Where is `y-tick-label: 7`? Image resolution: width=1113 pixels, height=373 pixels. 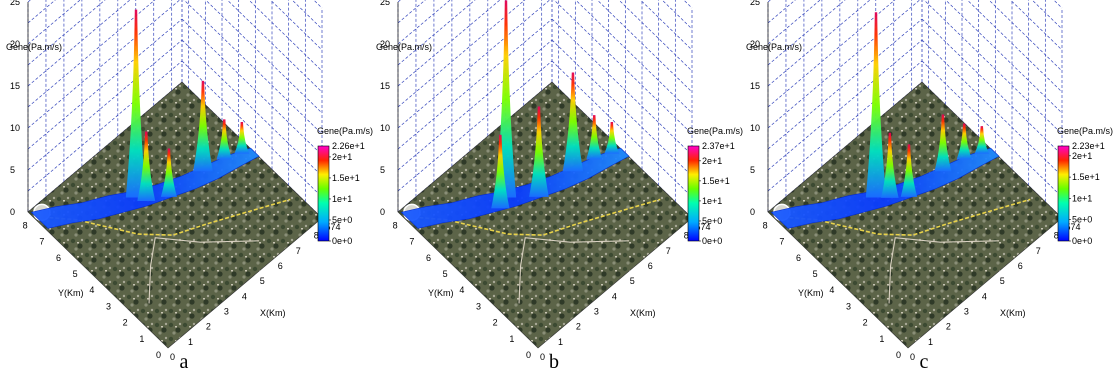 y-tick-label: 7 is located at coordinates (41, 242).